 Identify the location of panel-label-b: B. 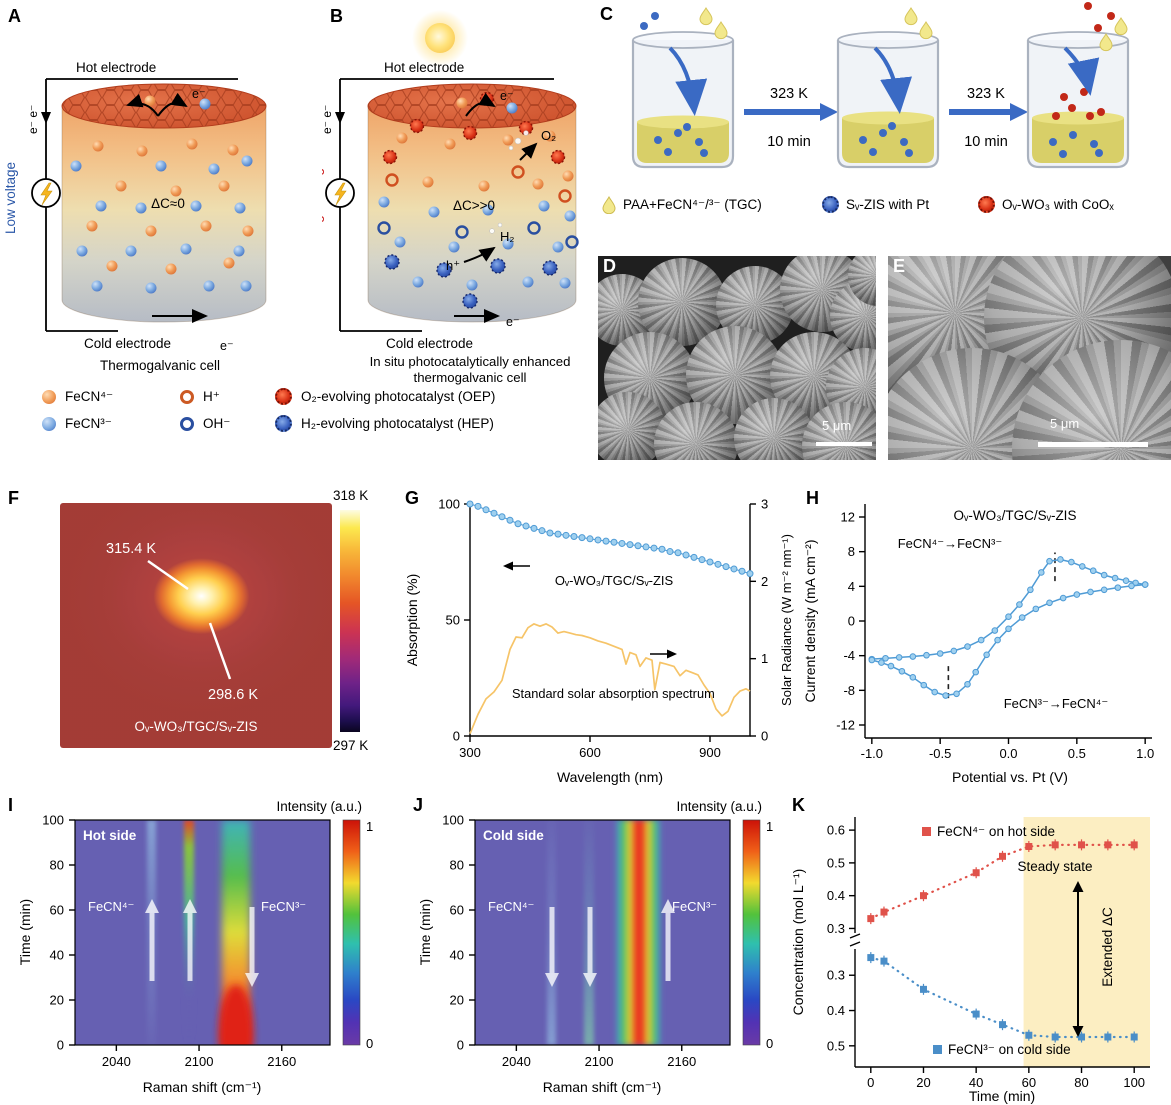
(336, 16).